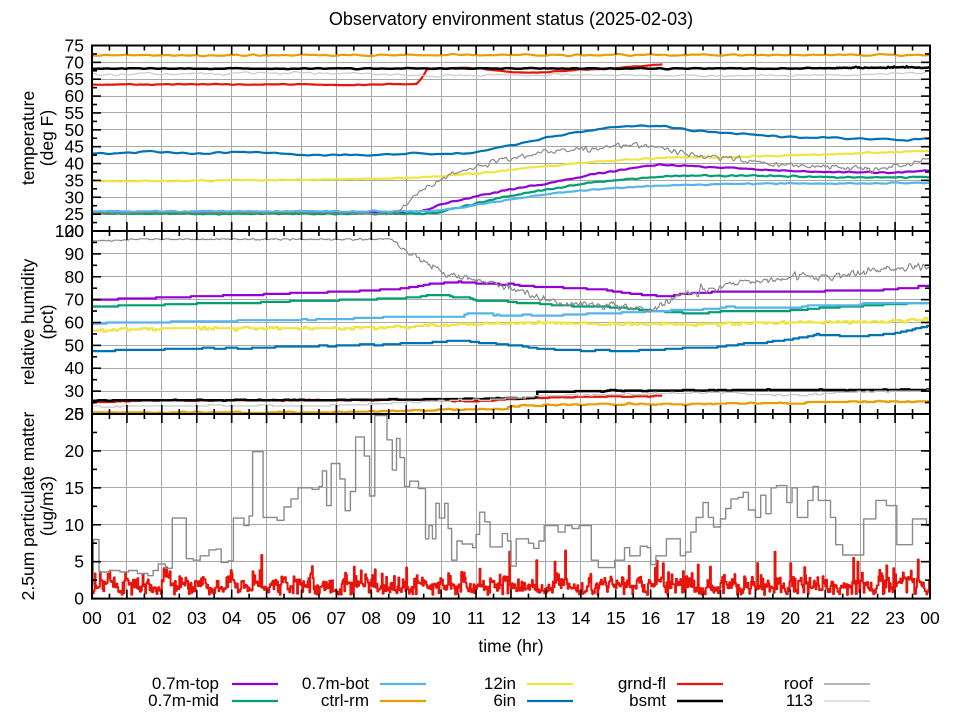 Image resolution: width=960 pixels, height=725 pixels. I want to click on svg-text: 75, so click(74, 46).